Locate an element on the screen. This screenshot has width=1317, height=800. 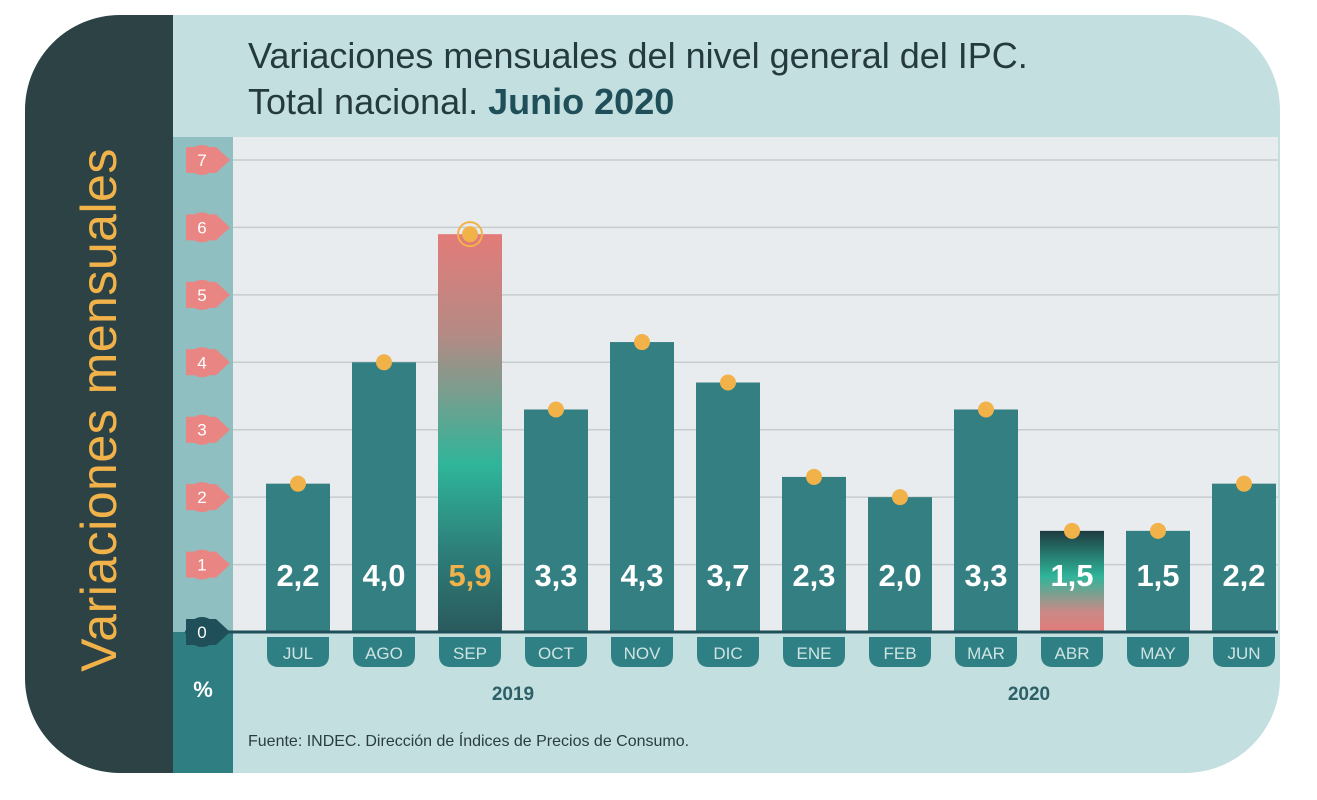
y-tick-label: 0 is located at coordinates (201, 632).